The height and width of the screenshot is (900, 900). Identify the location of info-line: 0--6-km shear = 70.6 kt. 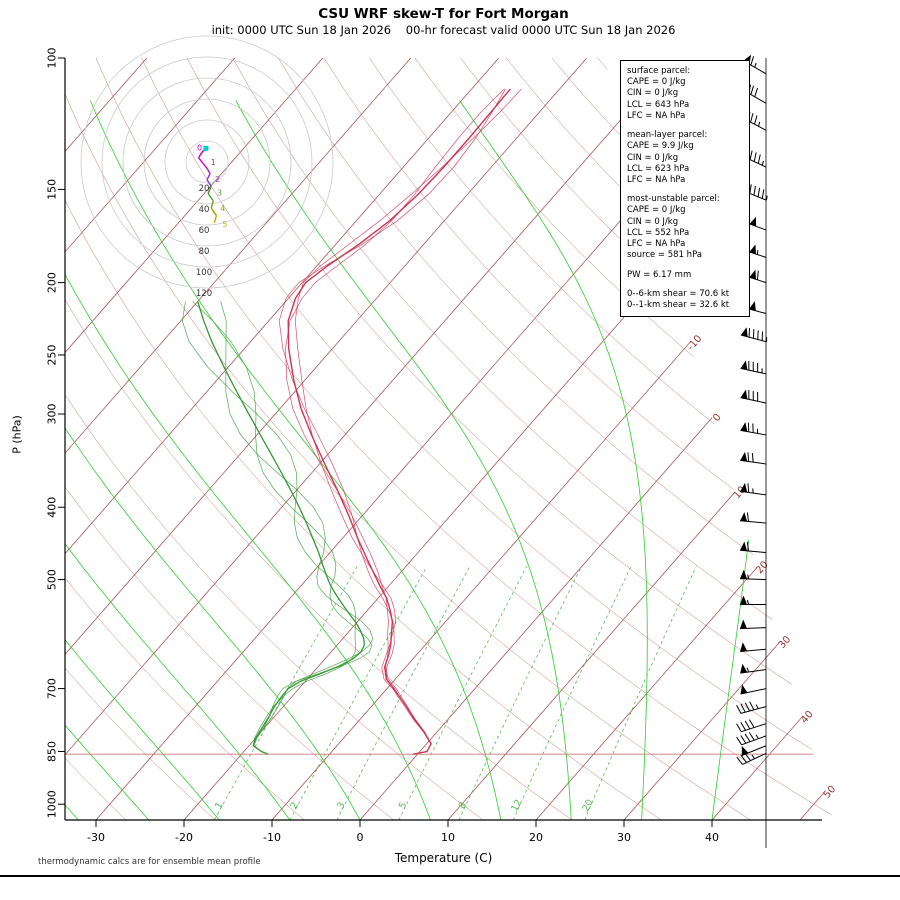
(678, 293).